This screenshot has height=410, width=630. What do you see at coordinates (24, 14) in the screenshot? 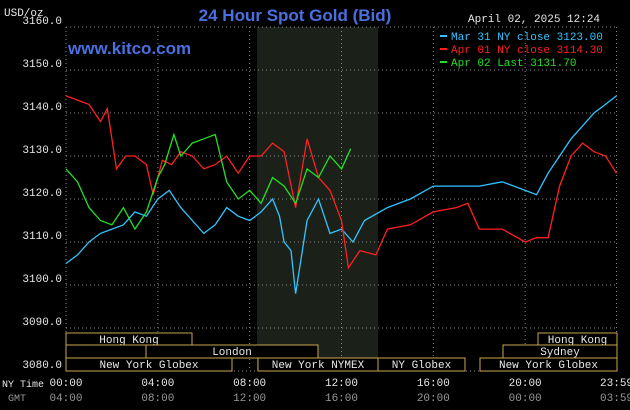
I see `y-axis-label: USD/oz` at bounding box center [24, 14].